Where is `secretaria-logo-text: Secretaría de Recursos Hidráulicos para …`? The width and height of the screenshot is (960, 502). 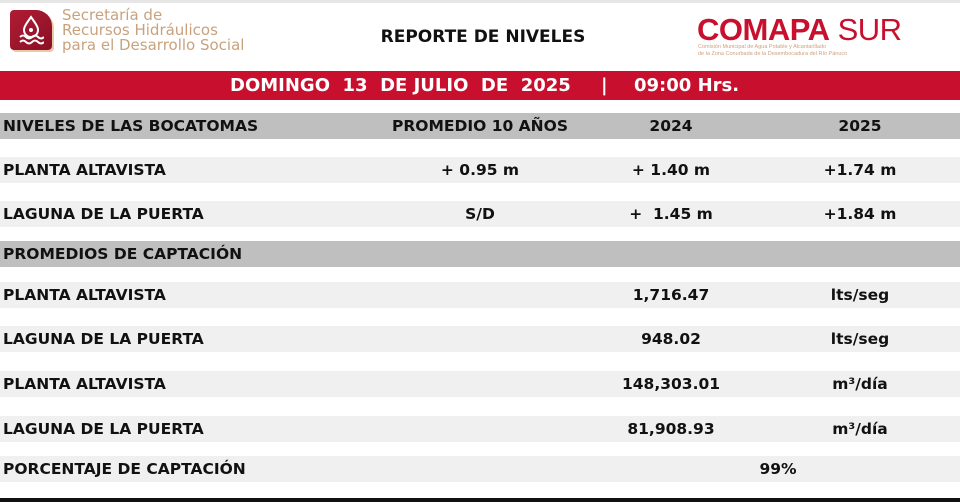
secretaria-logo-text: Secretaría de Recursos Hidráulicos para … is located at coordinates (153, 30).